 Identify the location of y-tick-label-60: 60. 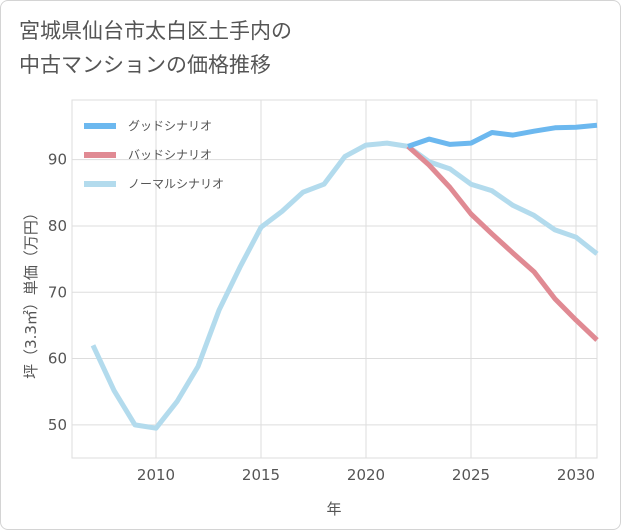
(57, 359).